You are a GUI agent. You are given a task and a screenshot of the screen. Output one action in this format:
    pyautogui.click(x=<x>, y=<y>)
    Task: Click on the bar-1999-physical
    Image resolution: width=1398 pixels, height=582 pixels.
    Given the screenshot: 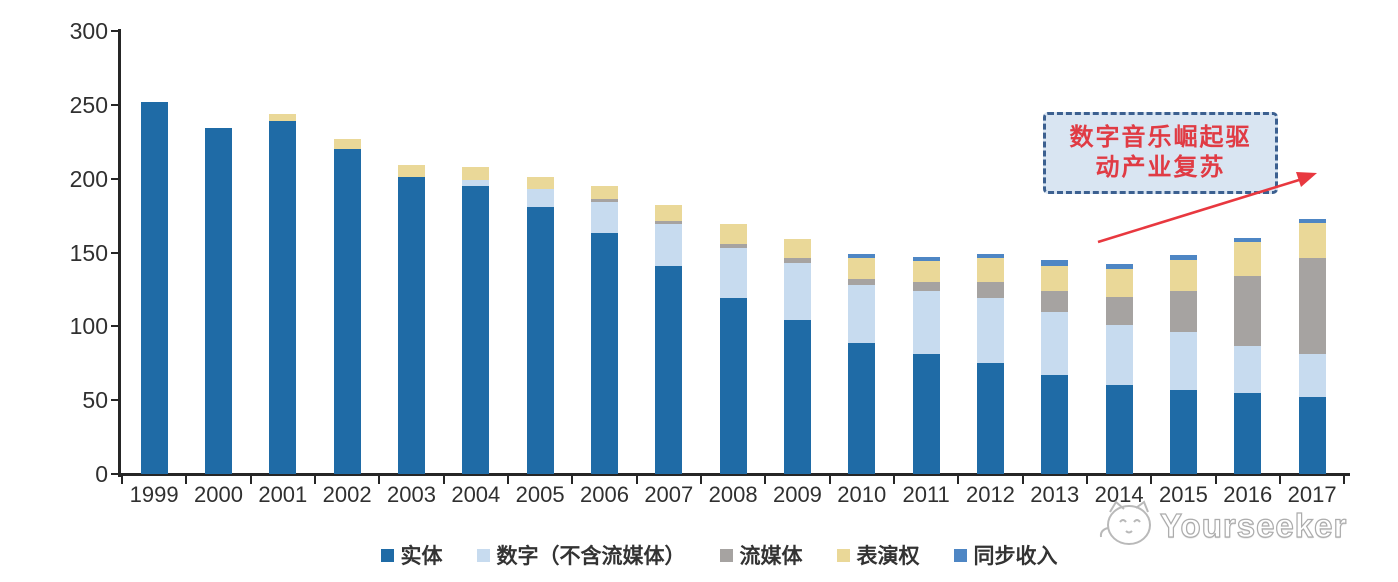 What is the action you would take?
    pyautogui.click(x=154, y=287)
    